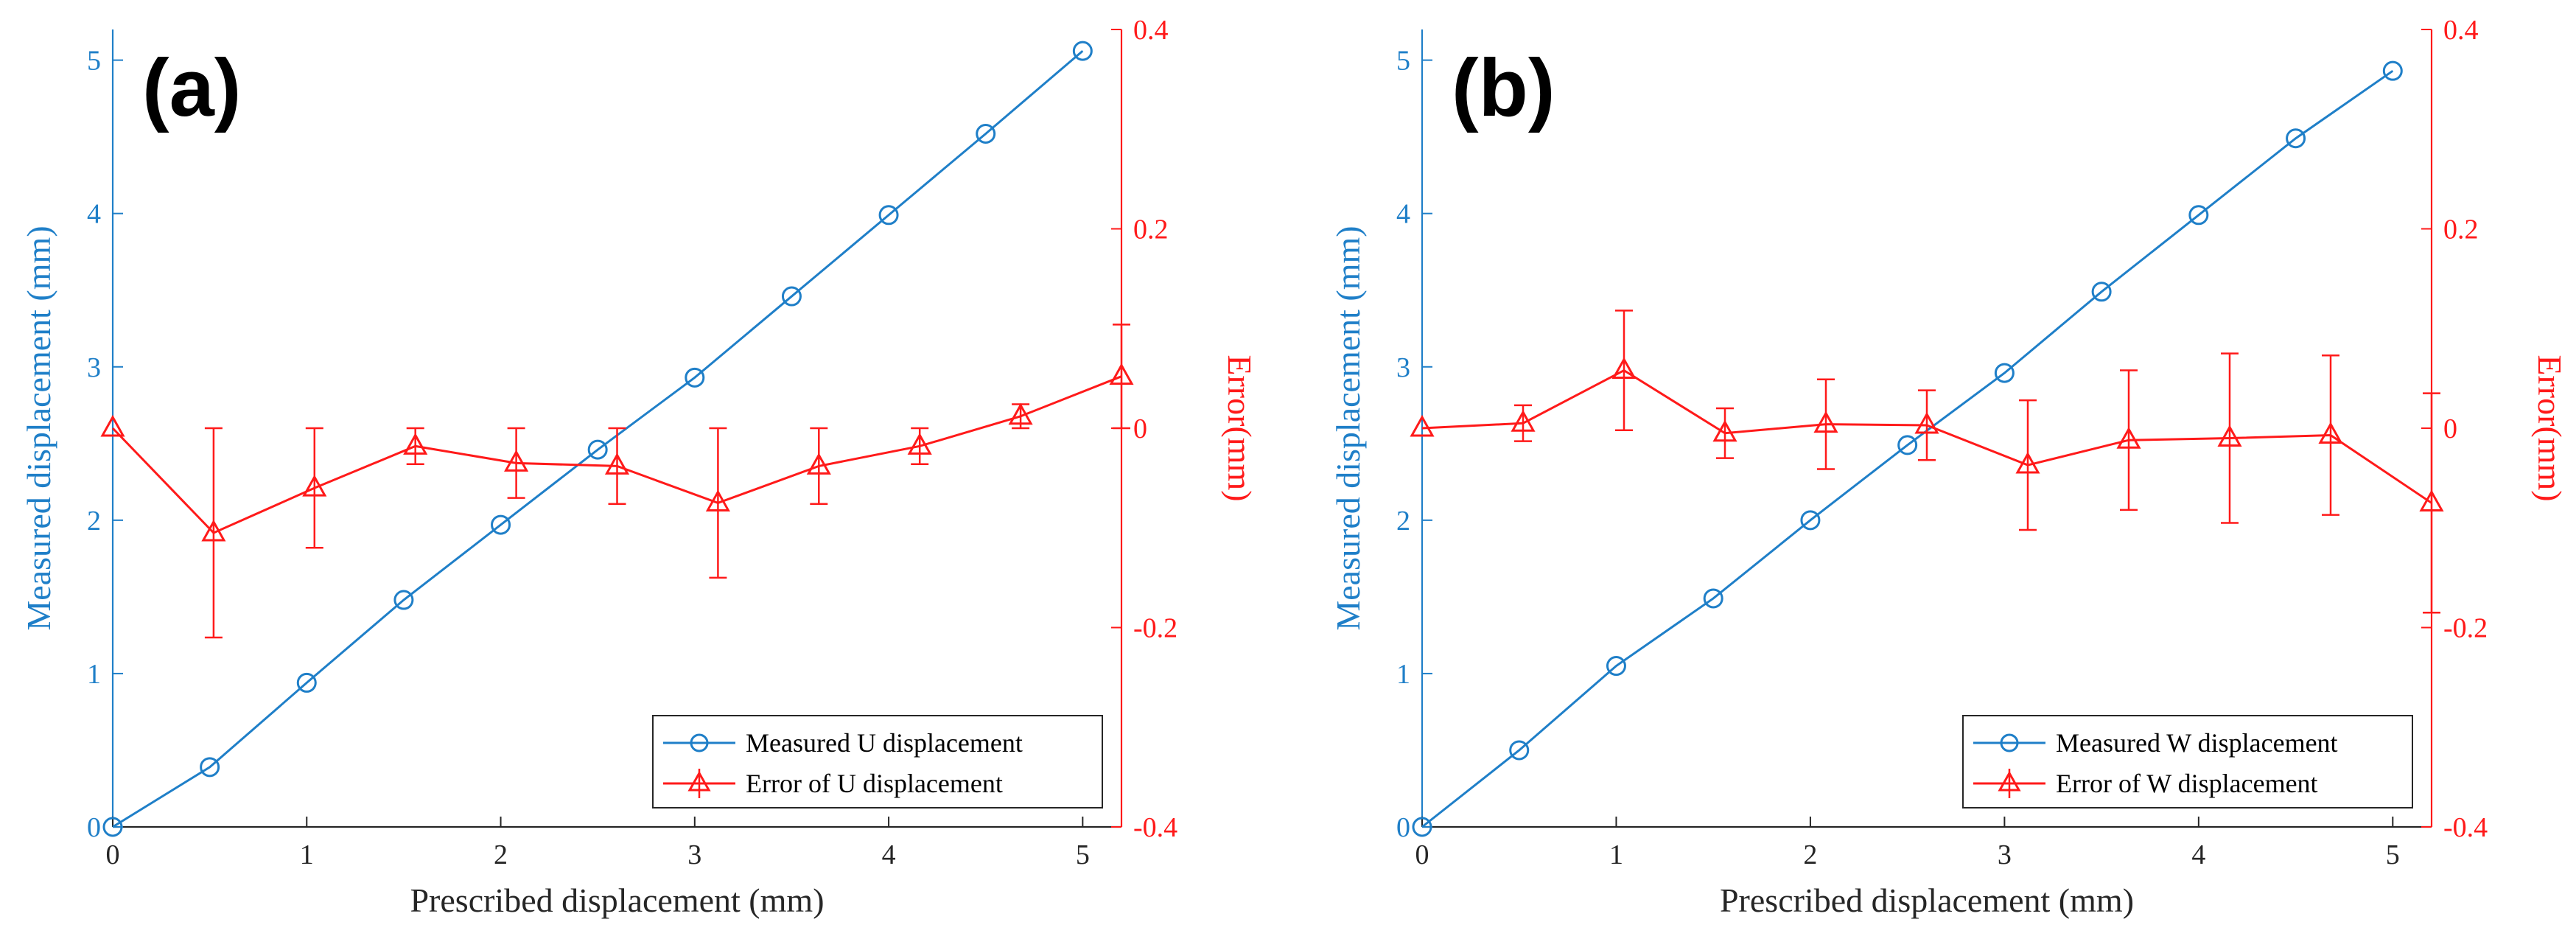 The width and height of the screenshot is (2576, 950). I want to click on panel-label: (a), so click(191, 88).